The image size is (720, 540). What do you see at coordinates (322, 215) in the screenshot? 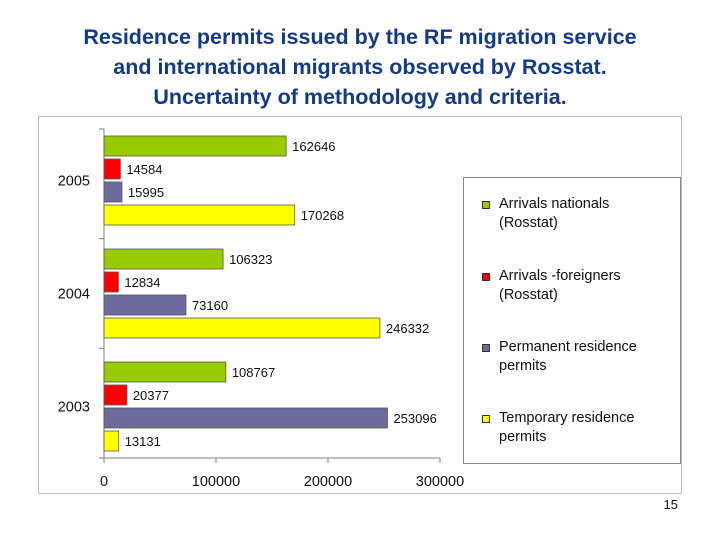
I see `bar-value-label: 170268` at bounding box center [322, 215].